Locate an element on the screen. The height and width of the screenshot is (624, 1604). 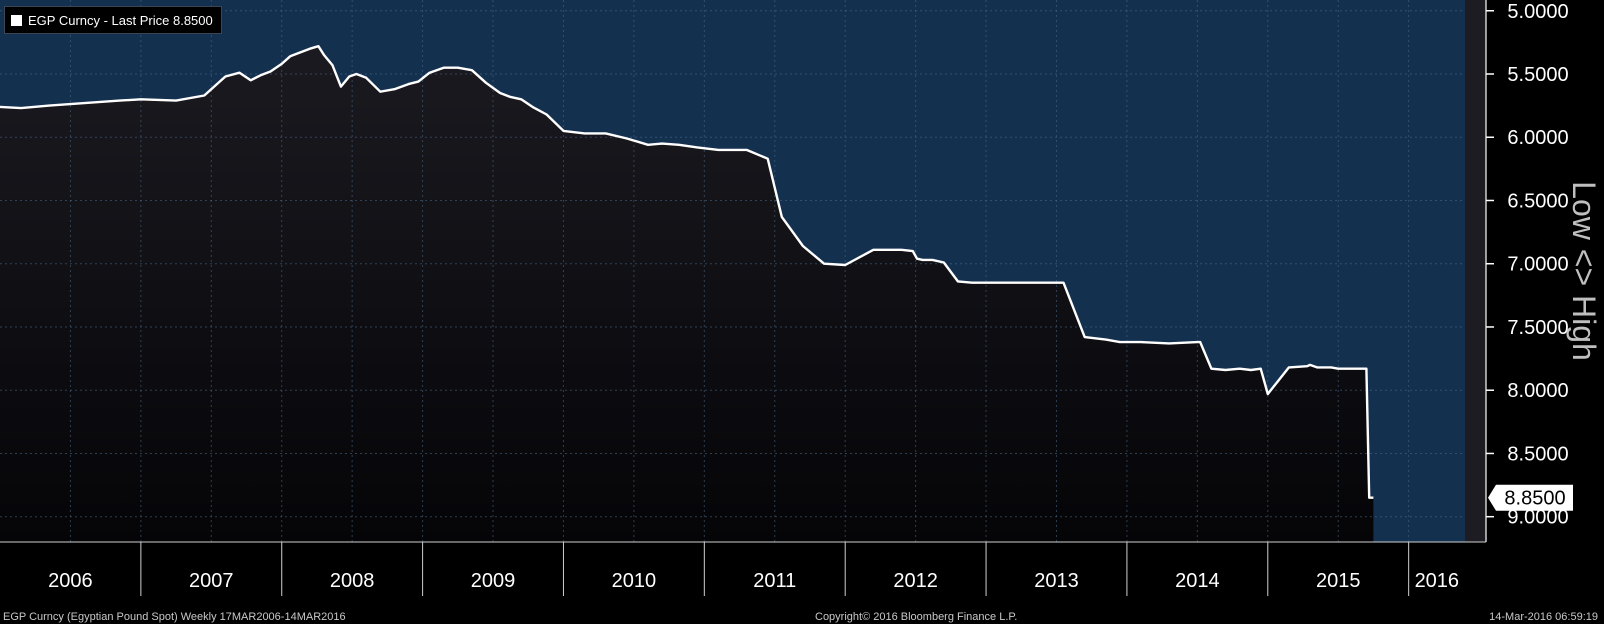
x-tick-label: 2010 is located at coordinates (634, 581).